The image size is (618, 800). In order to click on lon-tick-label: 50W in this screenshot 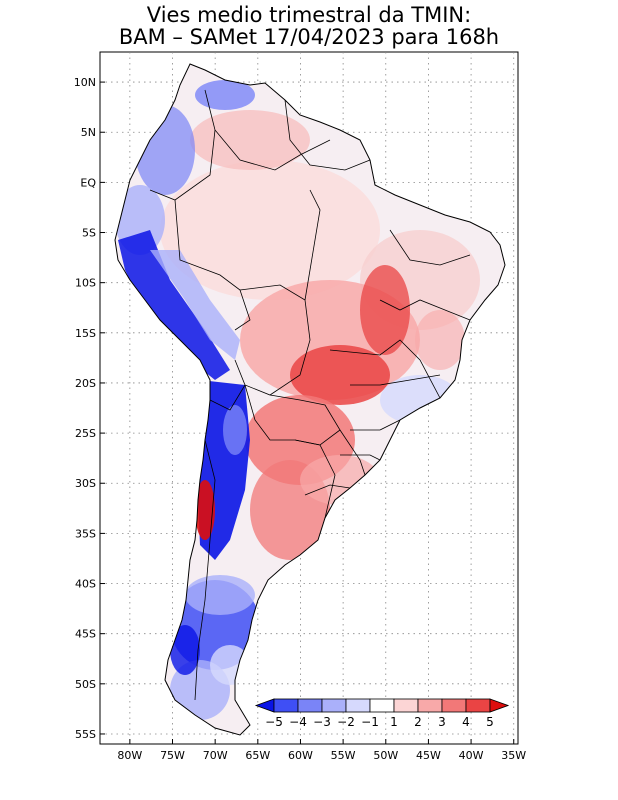, I will do `click(385, 755)`.